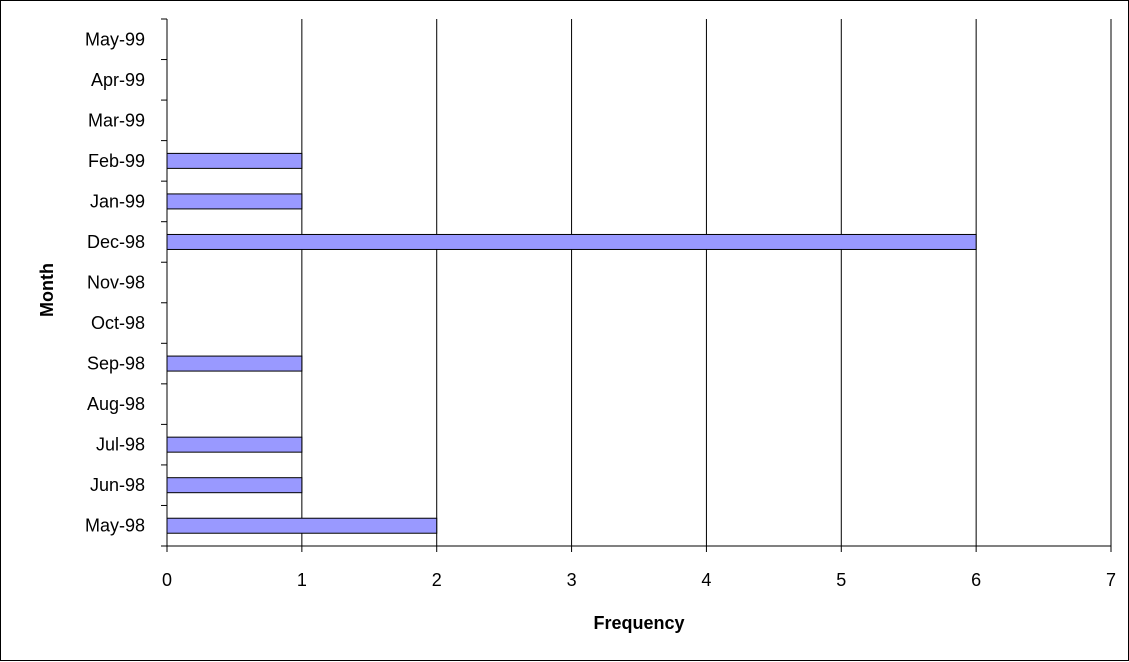 This screenshot has width=1129, height=662. What do you see at coordinates (118, 80) in the screenshot?
I see `y-tick-label-11: Apr-99` at bounding box center [118, 80].